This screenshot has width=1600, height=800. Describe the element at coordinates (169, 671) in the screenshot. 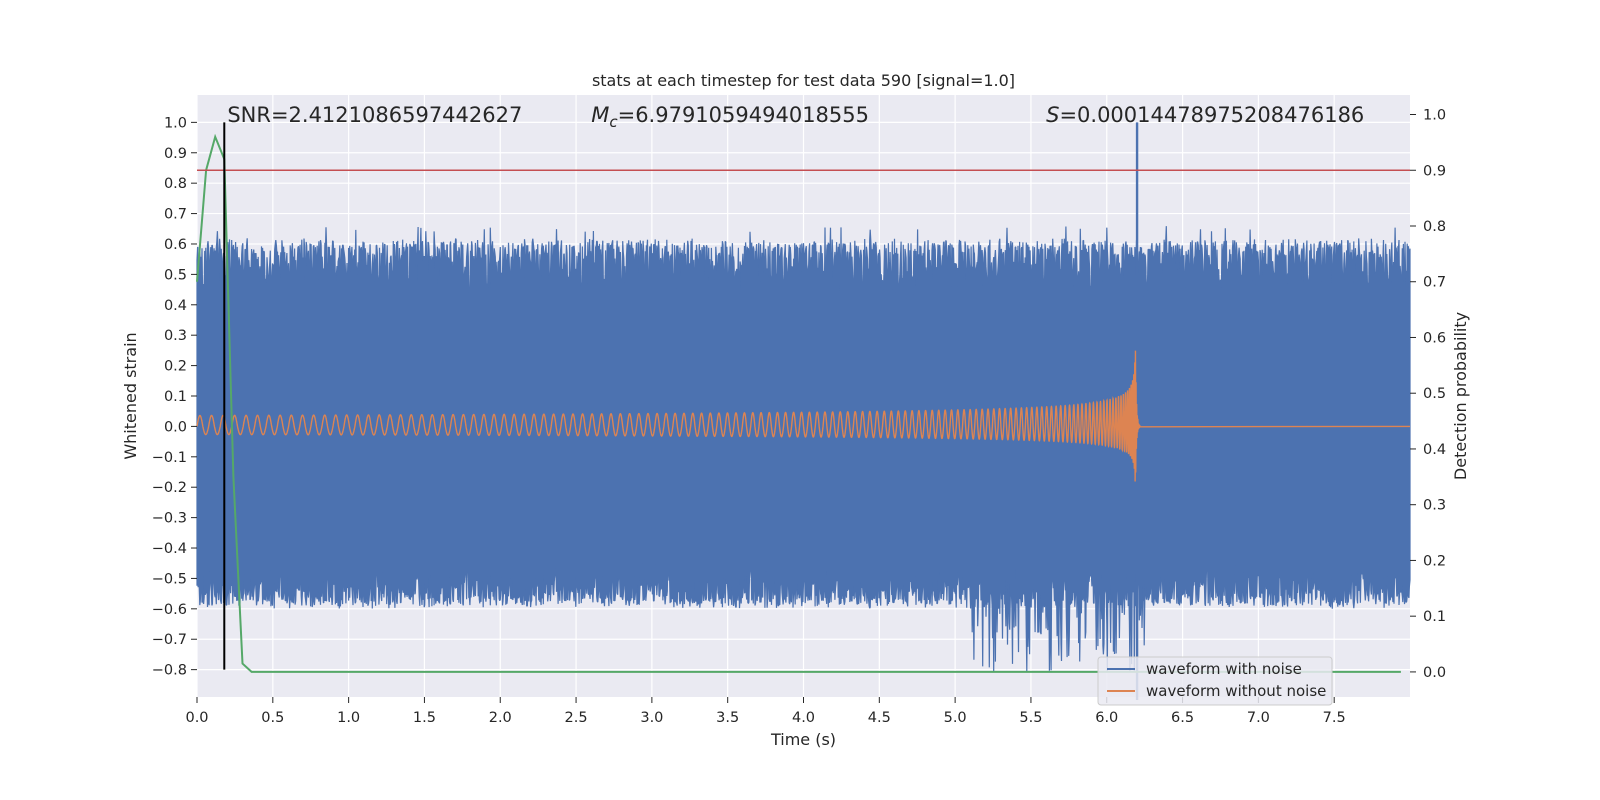

I see `y-tick-label-left: −0.8` at that location.